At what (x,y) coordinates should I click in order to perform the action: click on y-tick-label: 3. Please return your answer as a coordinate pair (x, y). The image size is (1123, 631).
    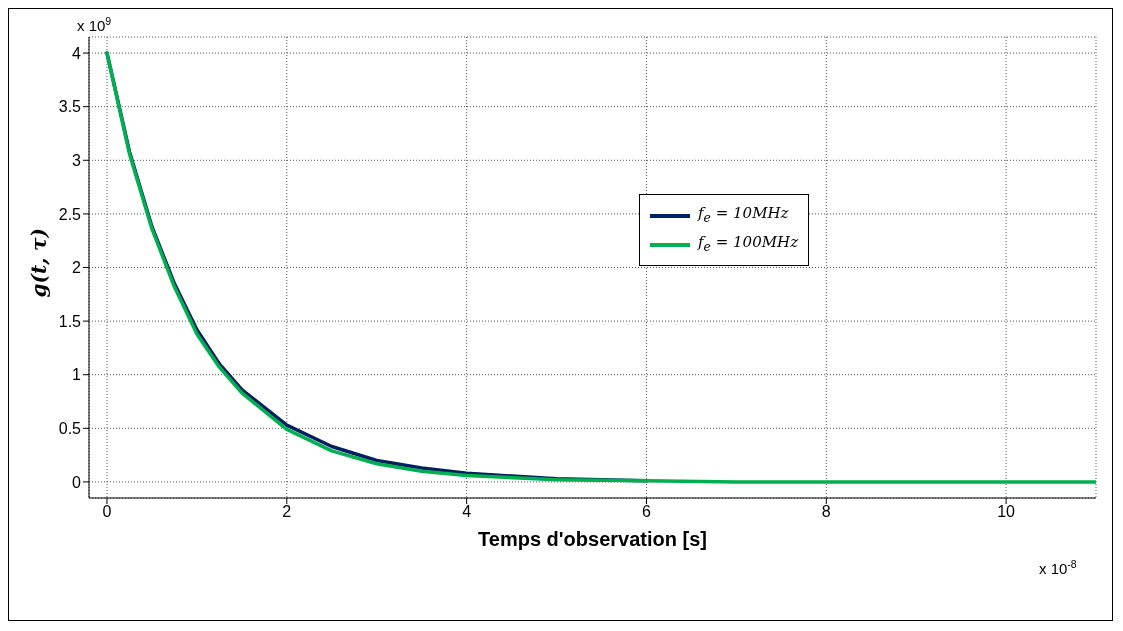
    Looking at the image, I should click on (77, 160).